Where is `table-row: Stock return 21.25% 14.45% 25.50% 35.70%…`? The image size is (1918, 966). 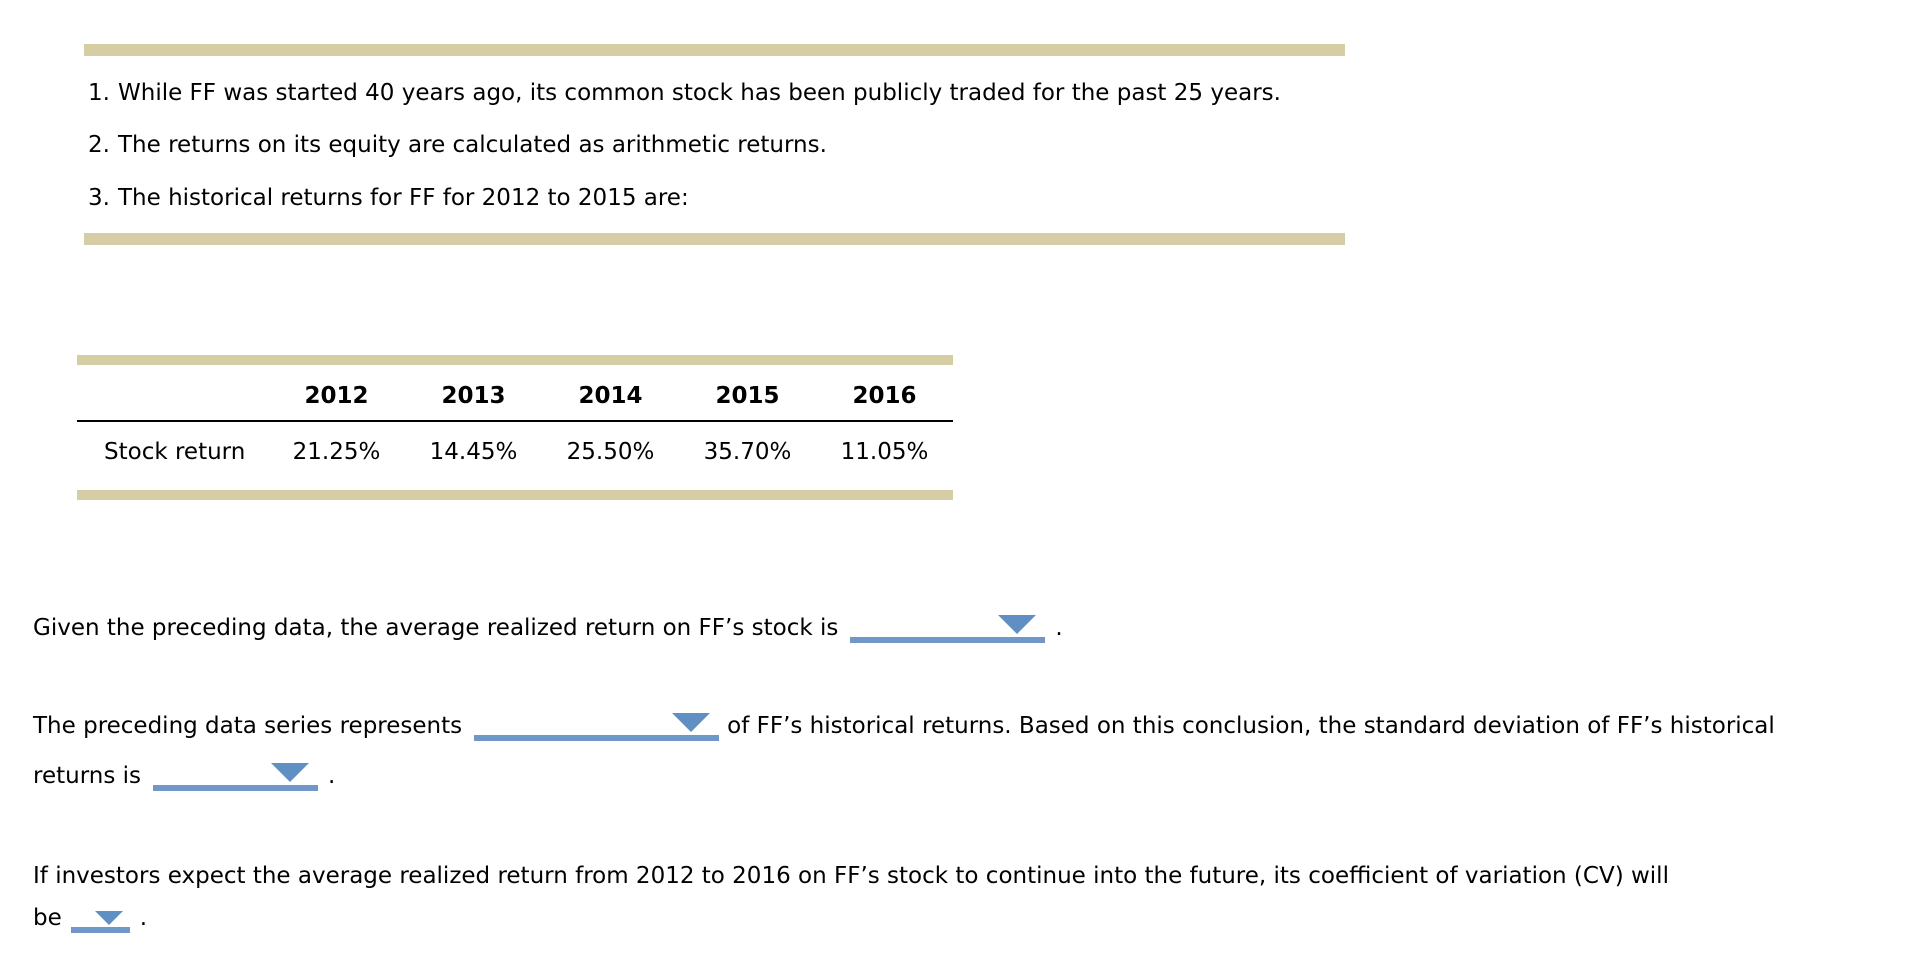
table-row: Stock return 21.25% 14.45% 25.50% 35.70%… is located at coordinates (515, 455).